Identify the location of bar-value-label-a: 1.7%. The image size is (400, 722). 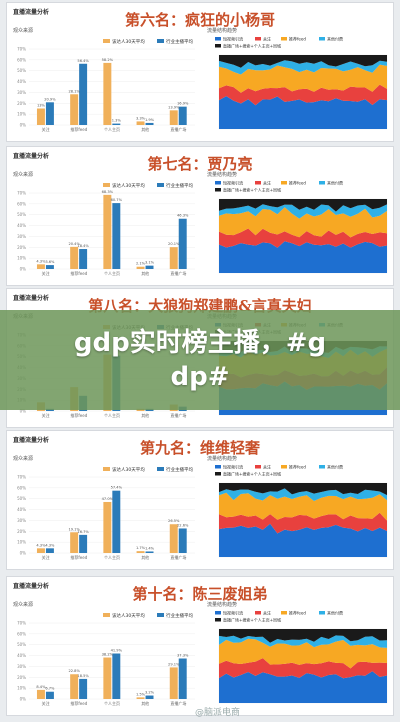
(141, 548).